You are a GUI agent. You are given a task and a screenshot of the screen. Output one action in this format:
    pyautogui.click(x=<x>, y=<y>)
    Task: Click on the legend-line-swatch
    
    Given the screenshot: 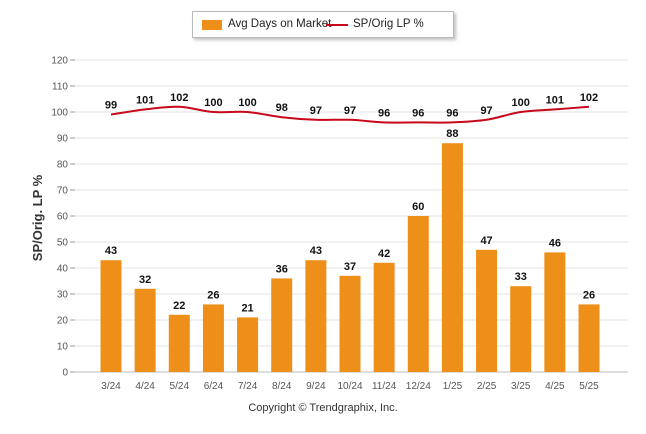 What is the action you would take?
    pyautogui.click(x=337, y=25)
    